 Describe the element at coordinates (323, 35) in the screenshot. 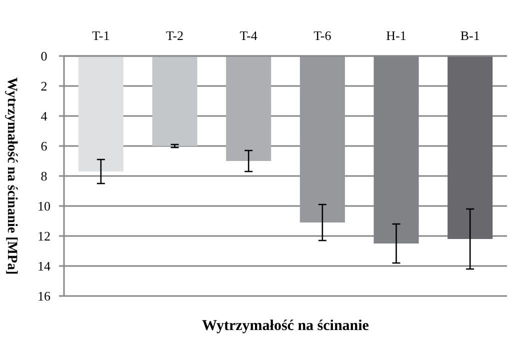

I see `x-tick-label: T-6` at that location.